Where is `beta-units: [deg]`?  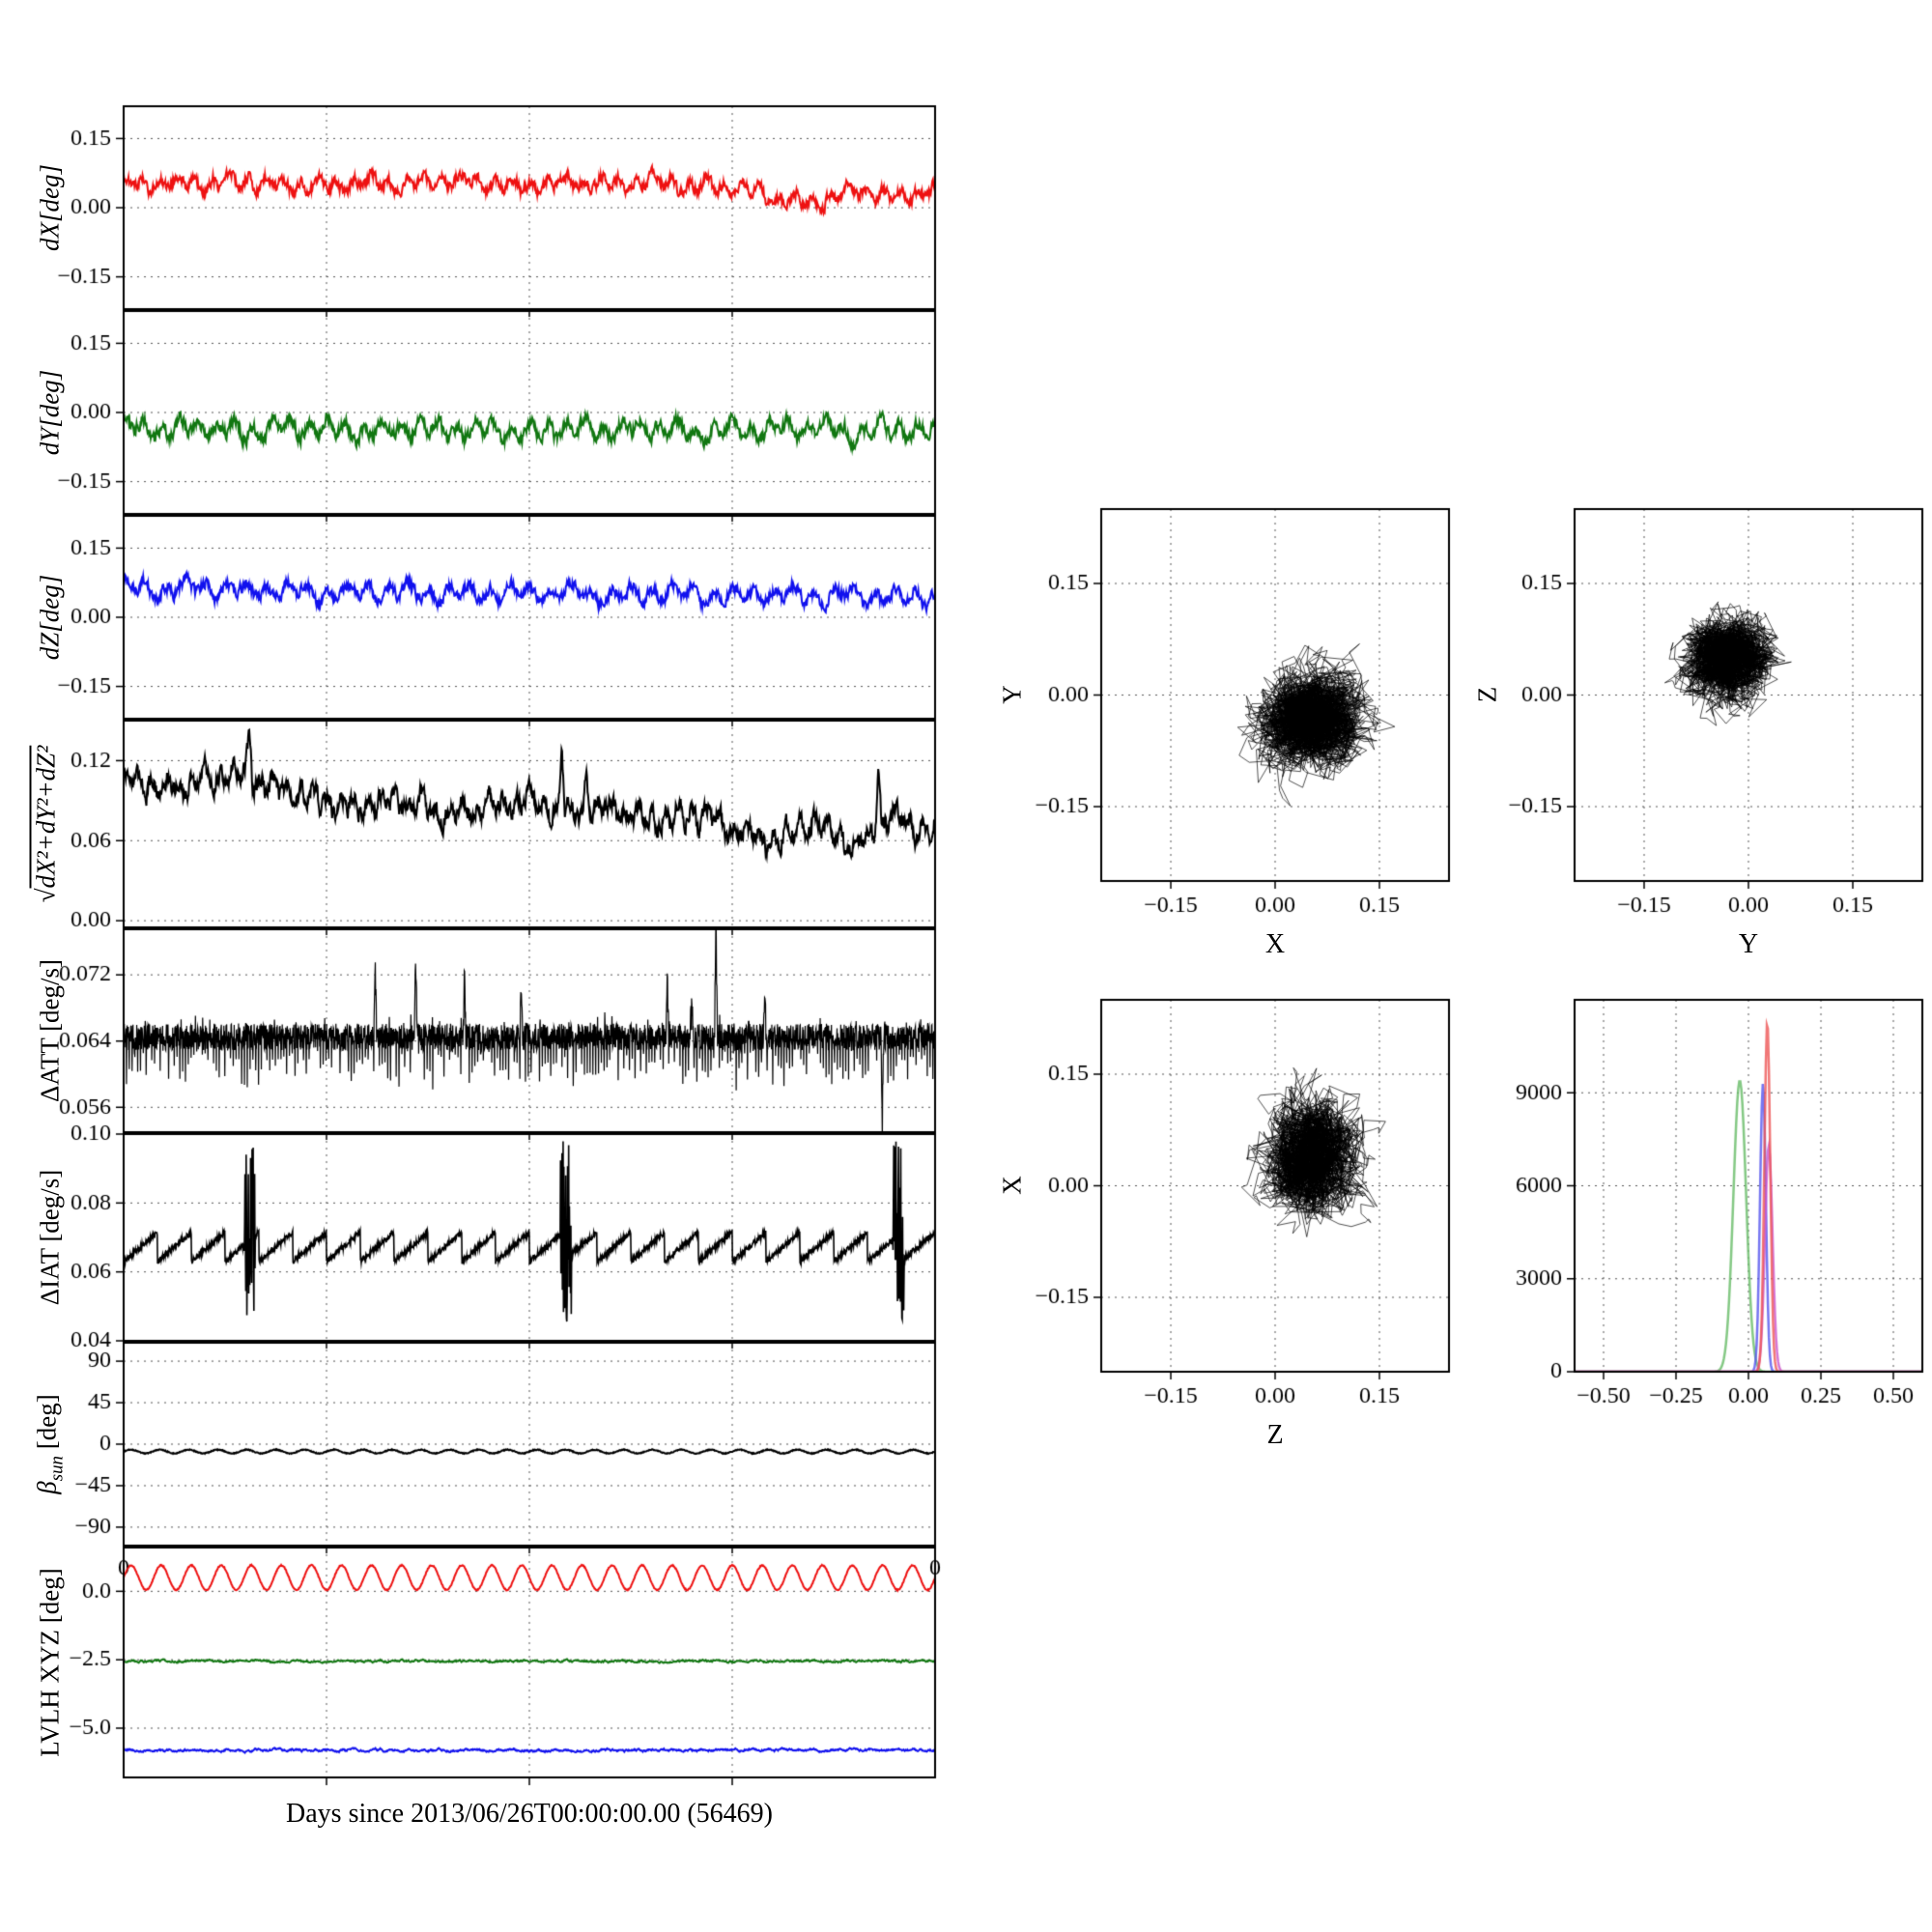
beta-units: [deg] is located at coordinates (47, 1425).